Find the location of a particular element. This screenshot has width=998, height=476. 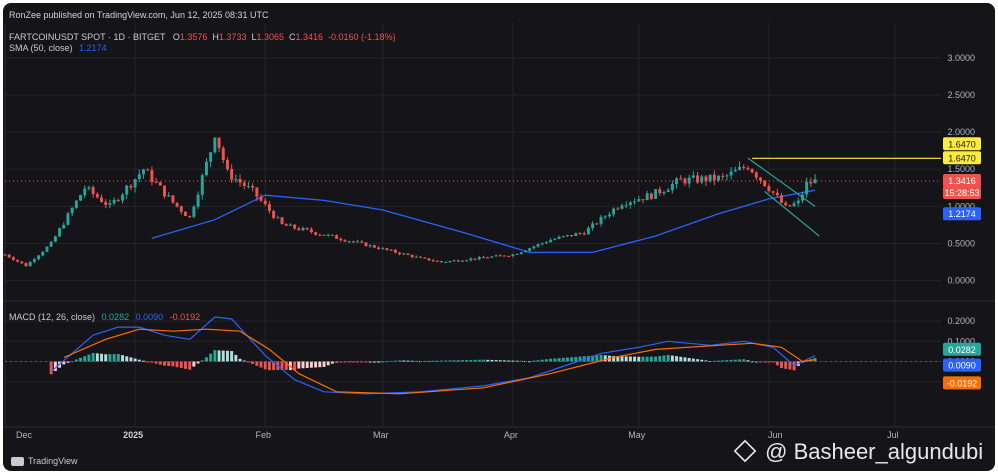

ohlc-item: C1.3416 is located at coordinates (306, 37).